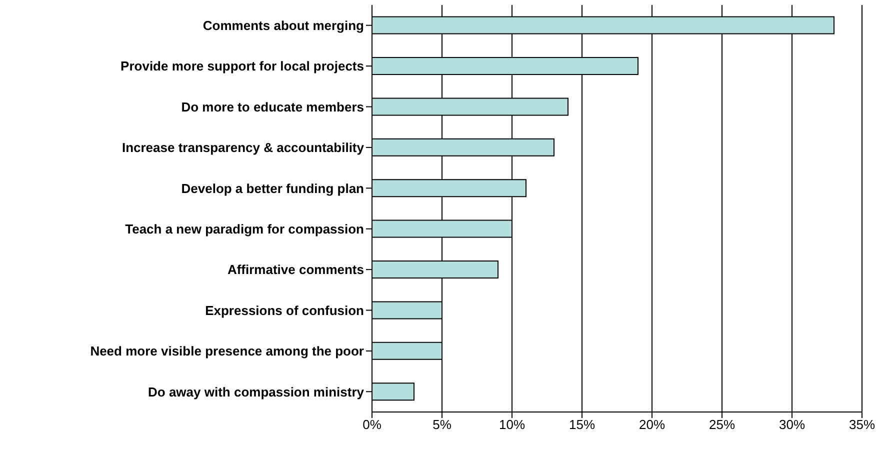 Image resolution: width=881 pixels, height=467 pixels. Describe the element at coordinates (442, 424) in the screenshot. I see `x-tick-label: 5%` at that location.